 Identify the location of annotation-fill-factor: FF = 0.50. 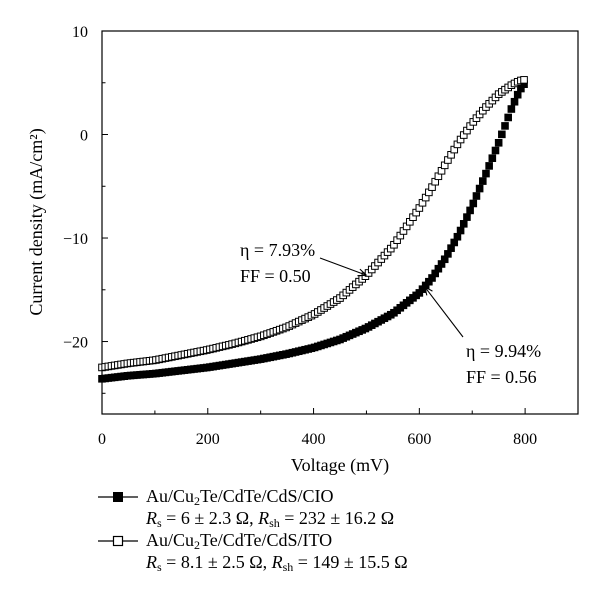
(275, 276).